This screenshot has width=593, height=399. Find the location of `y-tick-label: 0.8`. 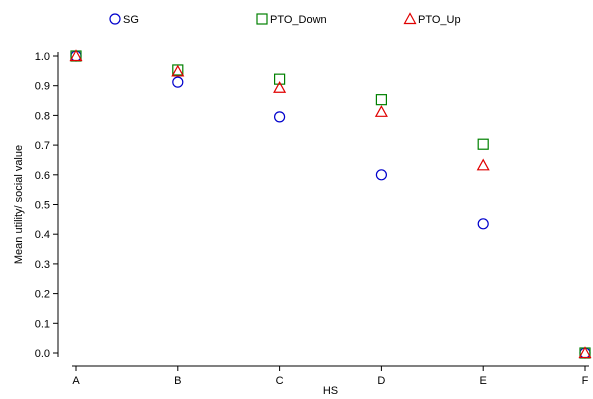

y-tick-label: 0.8 is located at coordinates (42, 116).